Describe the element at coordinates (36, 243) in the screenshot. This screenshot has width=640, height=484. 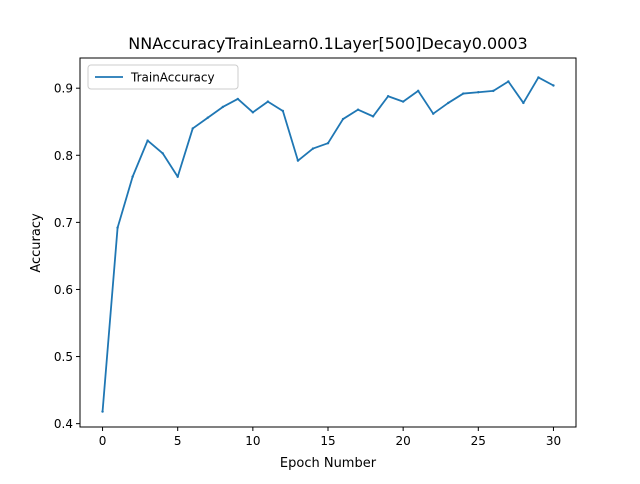
I see `y-axis-label: Accuracy` at that location.